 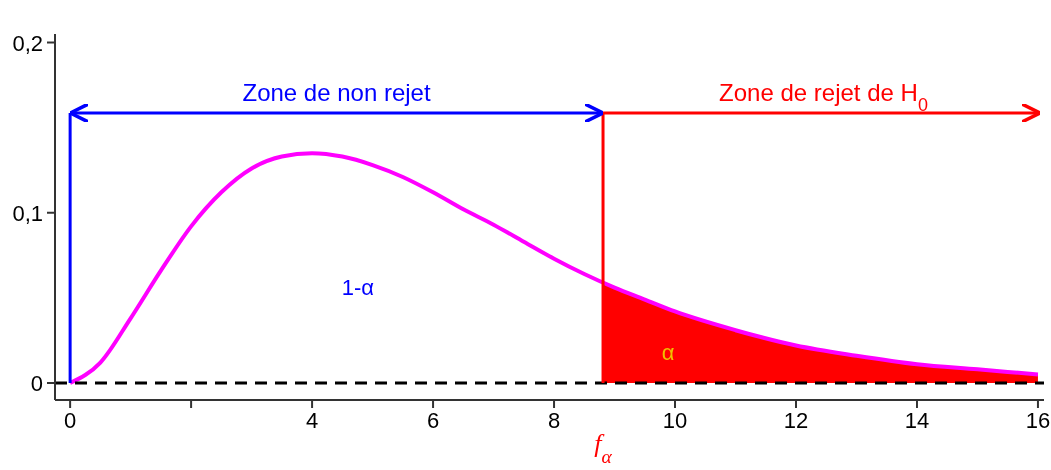 What do you see at coordinates (433, 420) in the screenshot?
I see `x-tick-label: 6` at bounding box center [433, 420].